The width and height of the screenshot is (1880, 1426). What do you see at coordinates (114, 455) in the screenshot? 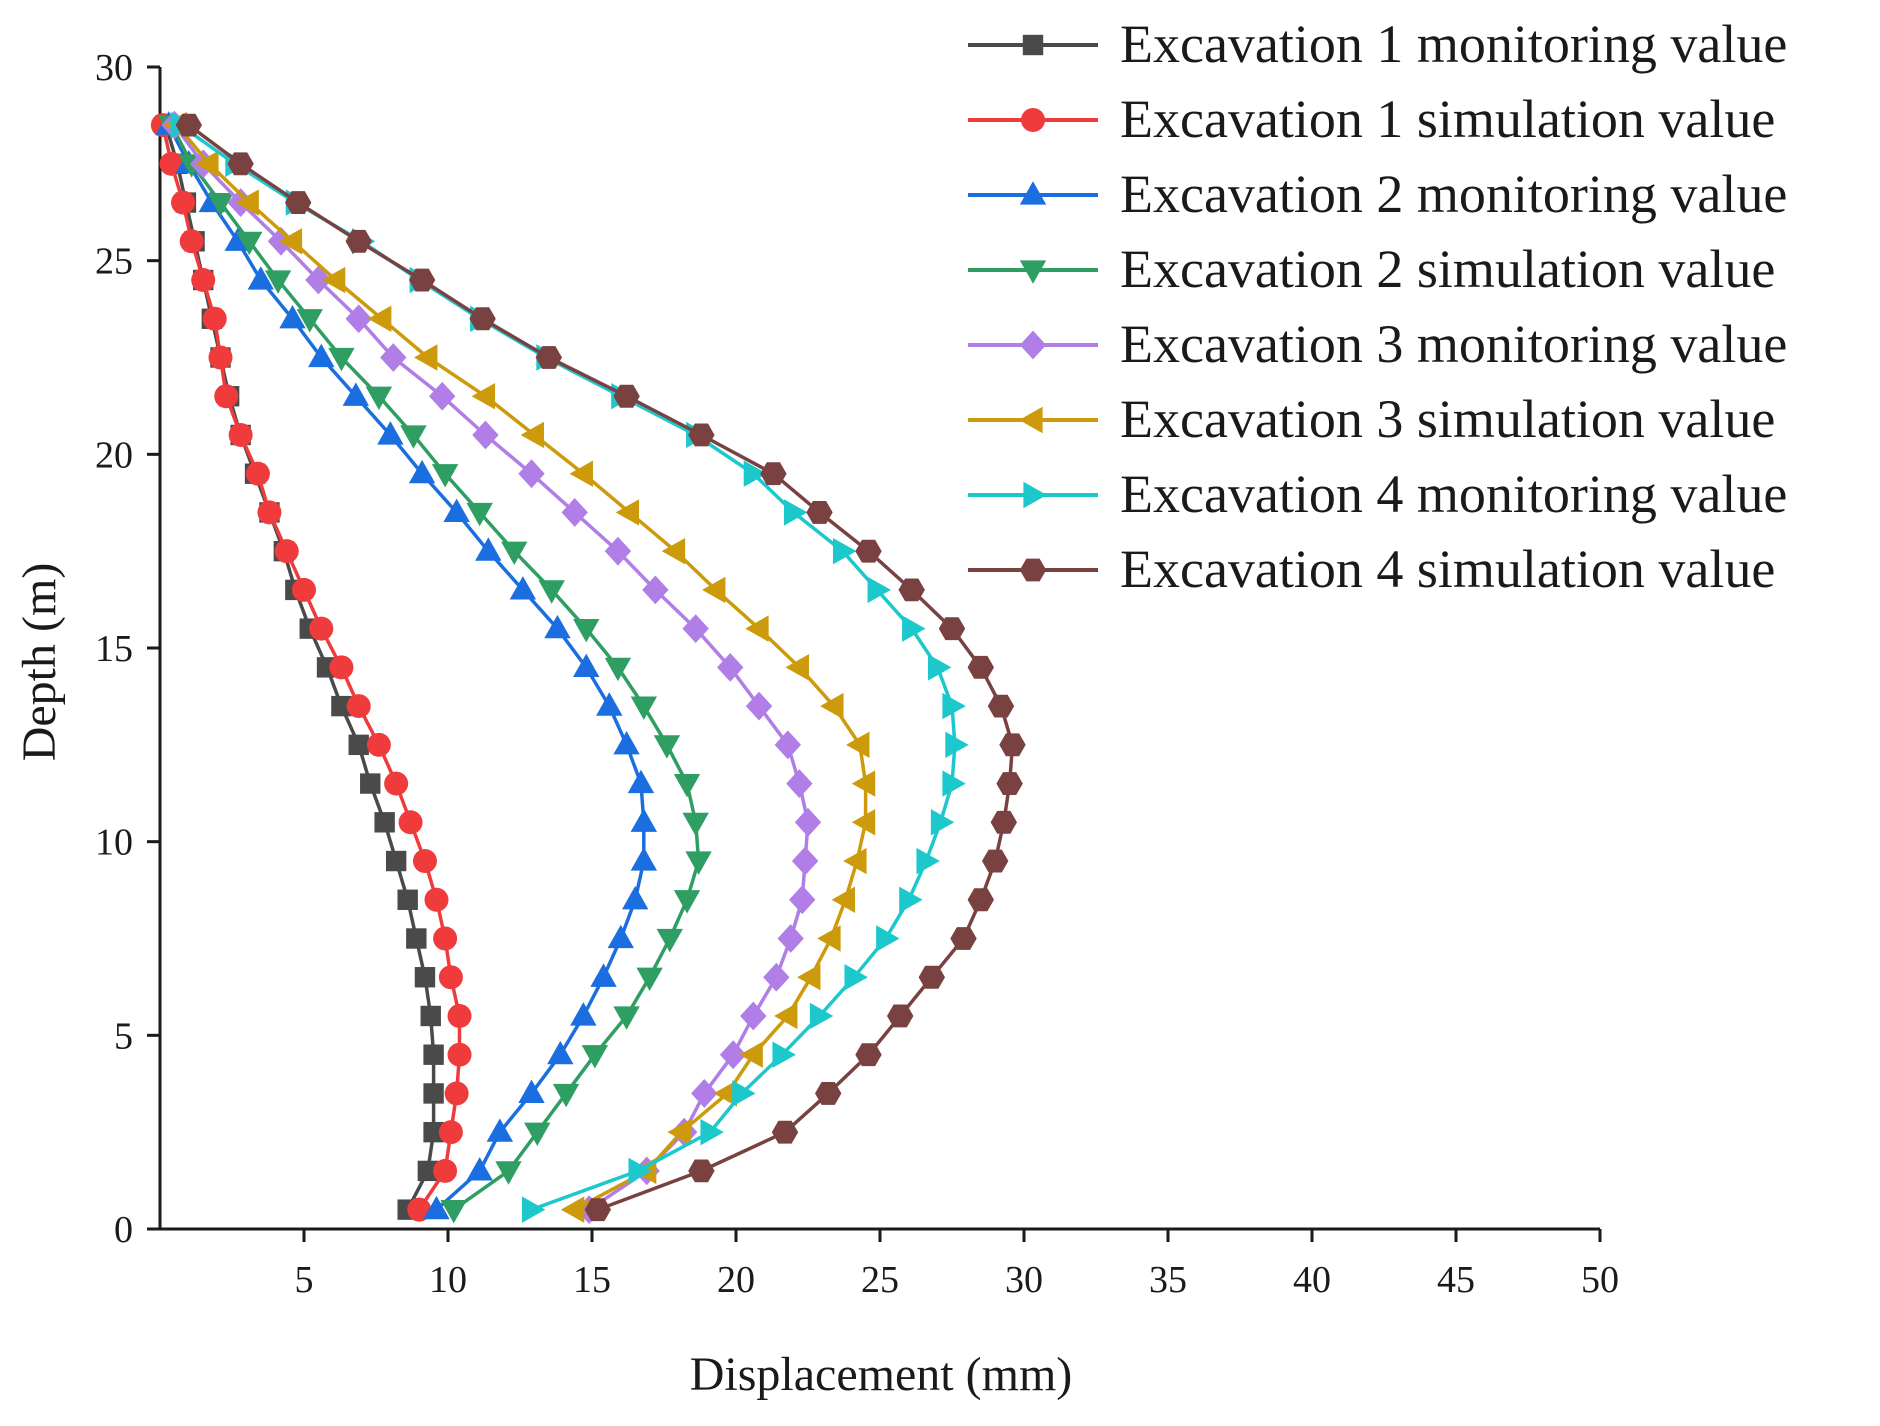
I see `y-tick-label: 20` at bounding box center [114, 455].